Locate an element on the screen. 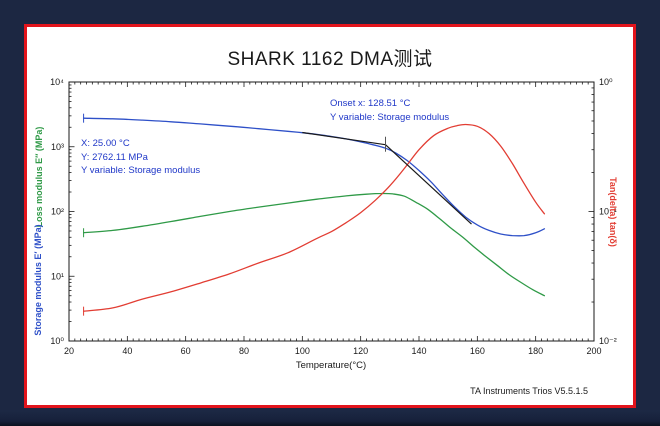  right-axis-label-tan-delta: Tan(delta) tan(δ) is located at coordinates (613, 212).